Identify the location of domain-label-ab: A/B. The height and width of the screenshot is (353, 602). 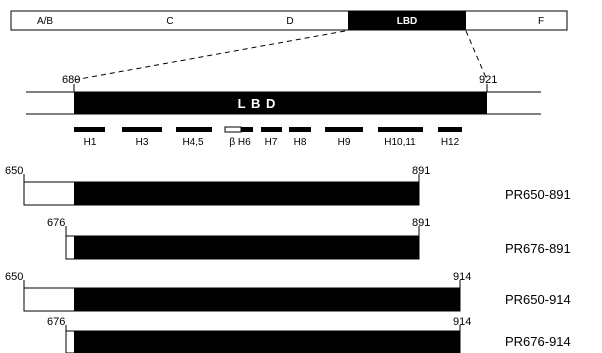
(45, 21).